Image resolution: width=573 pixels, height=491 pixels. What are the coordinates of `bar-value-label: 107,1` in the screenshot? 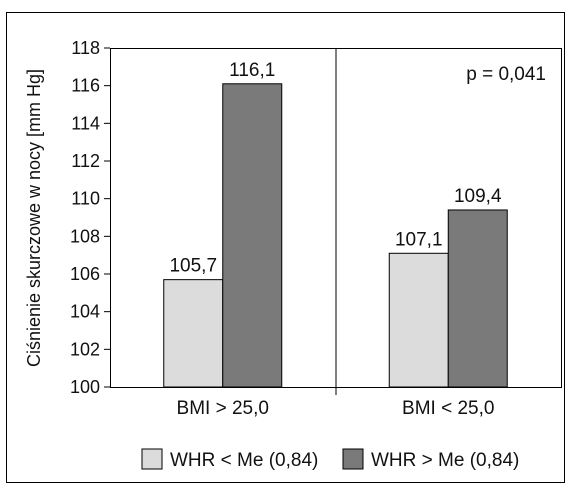 It's located at (419, 239).